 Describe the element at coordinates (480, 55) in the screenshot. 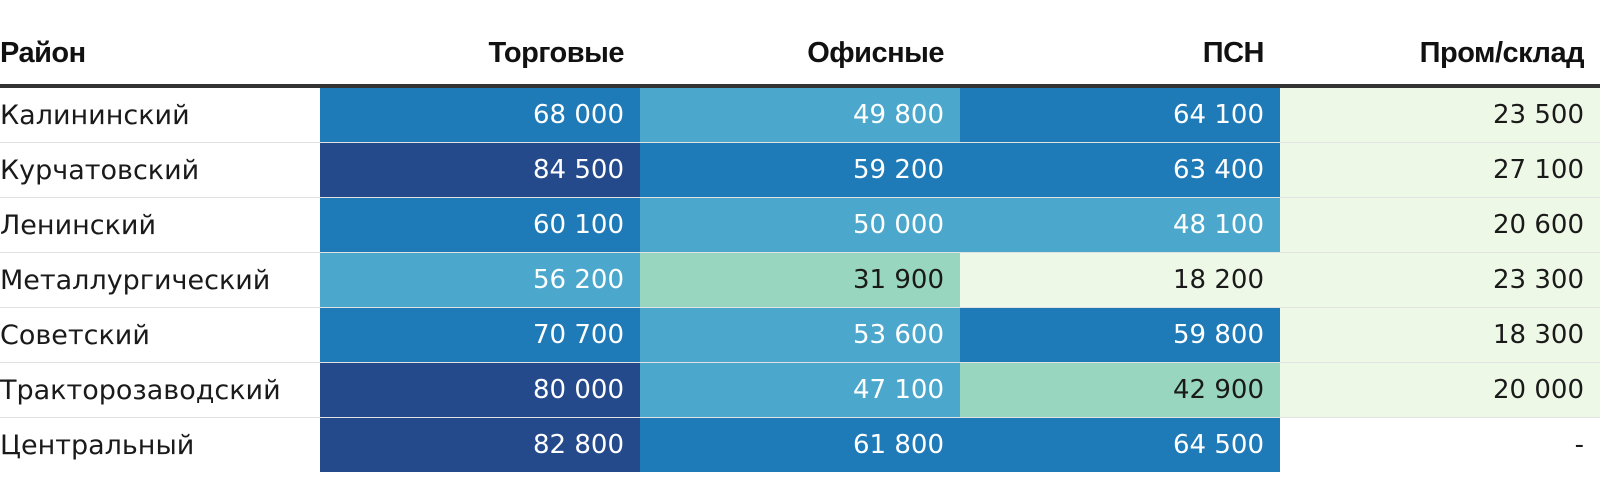

I see `column-header-retail: Торговые` at that location.